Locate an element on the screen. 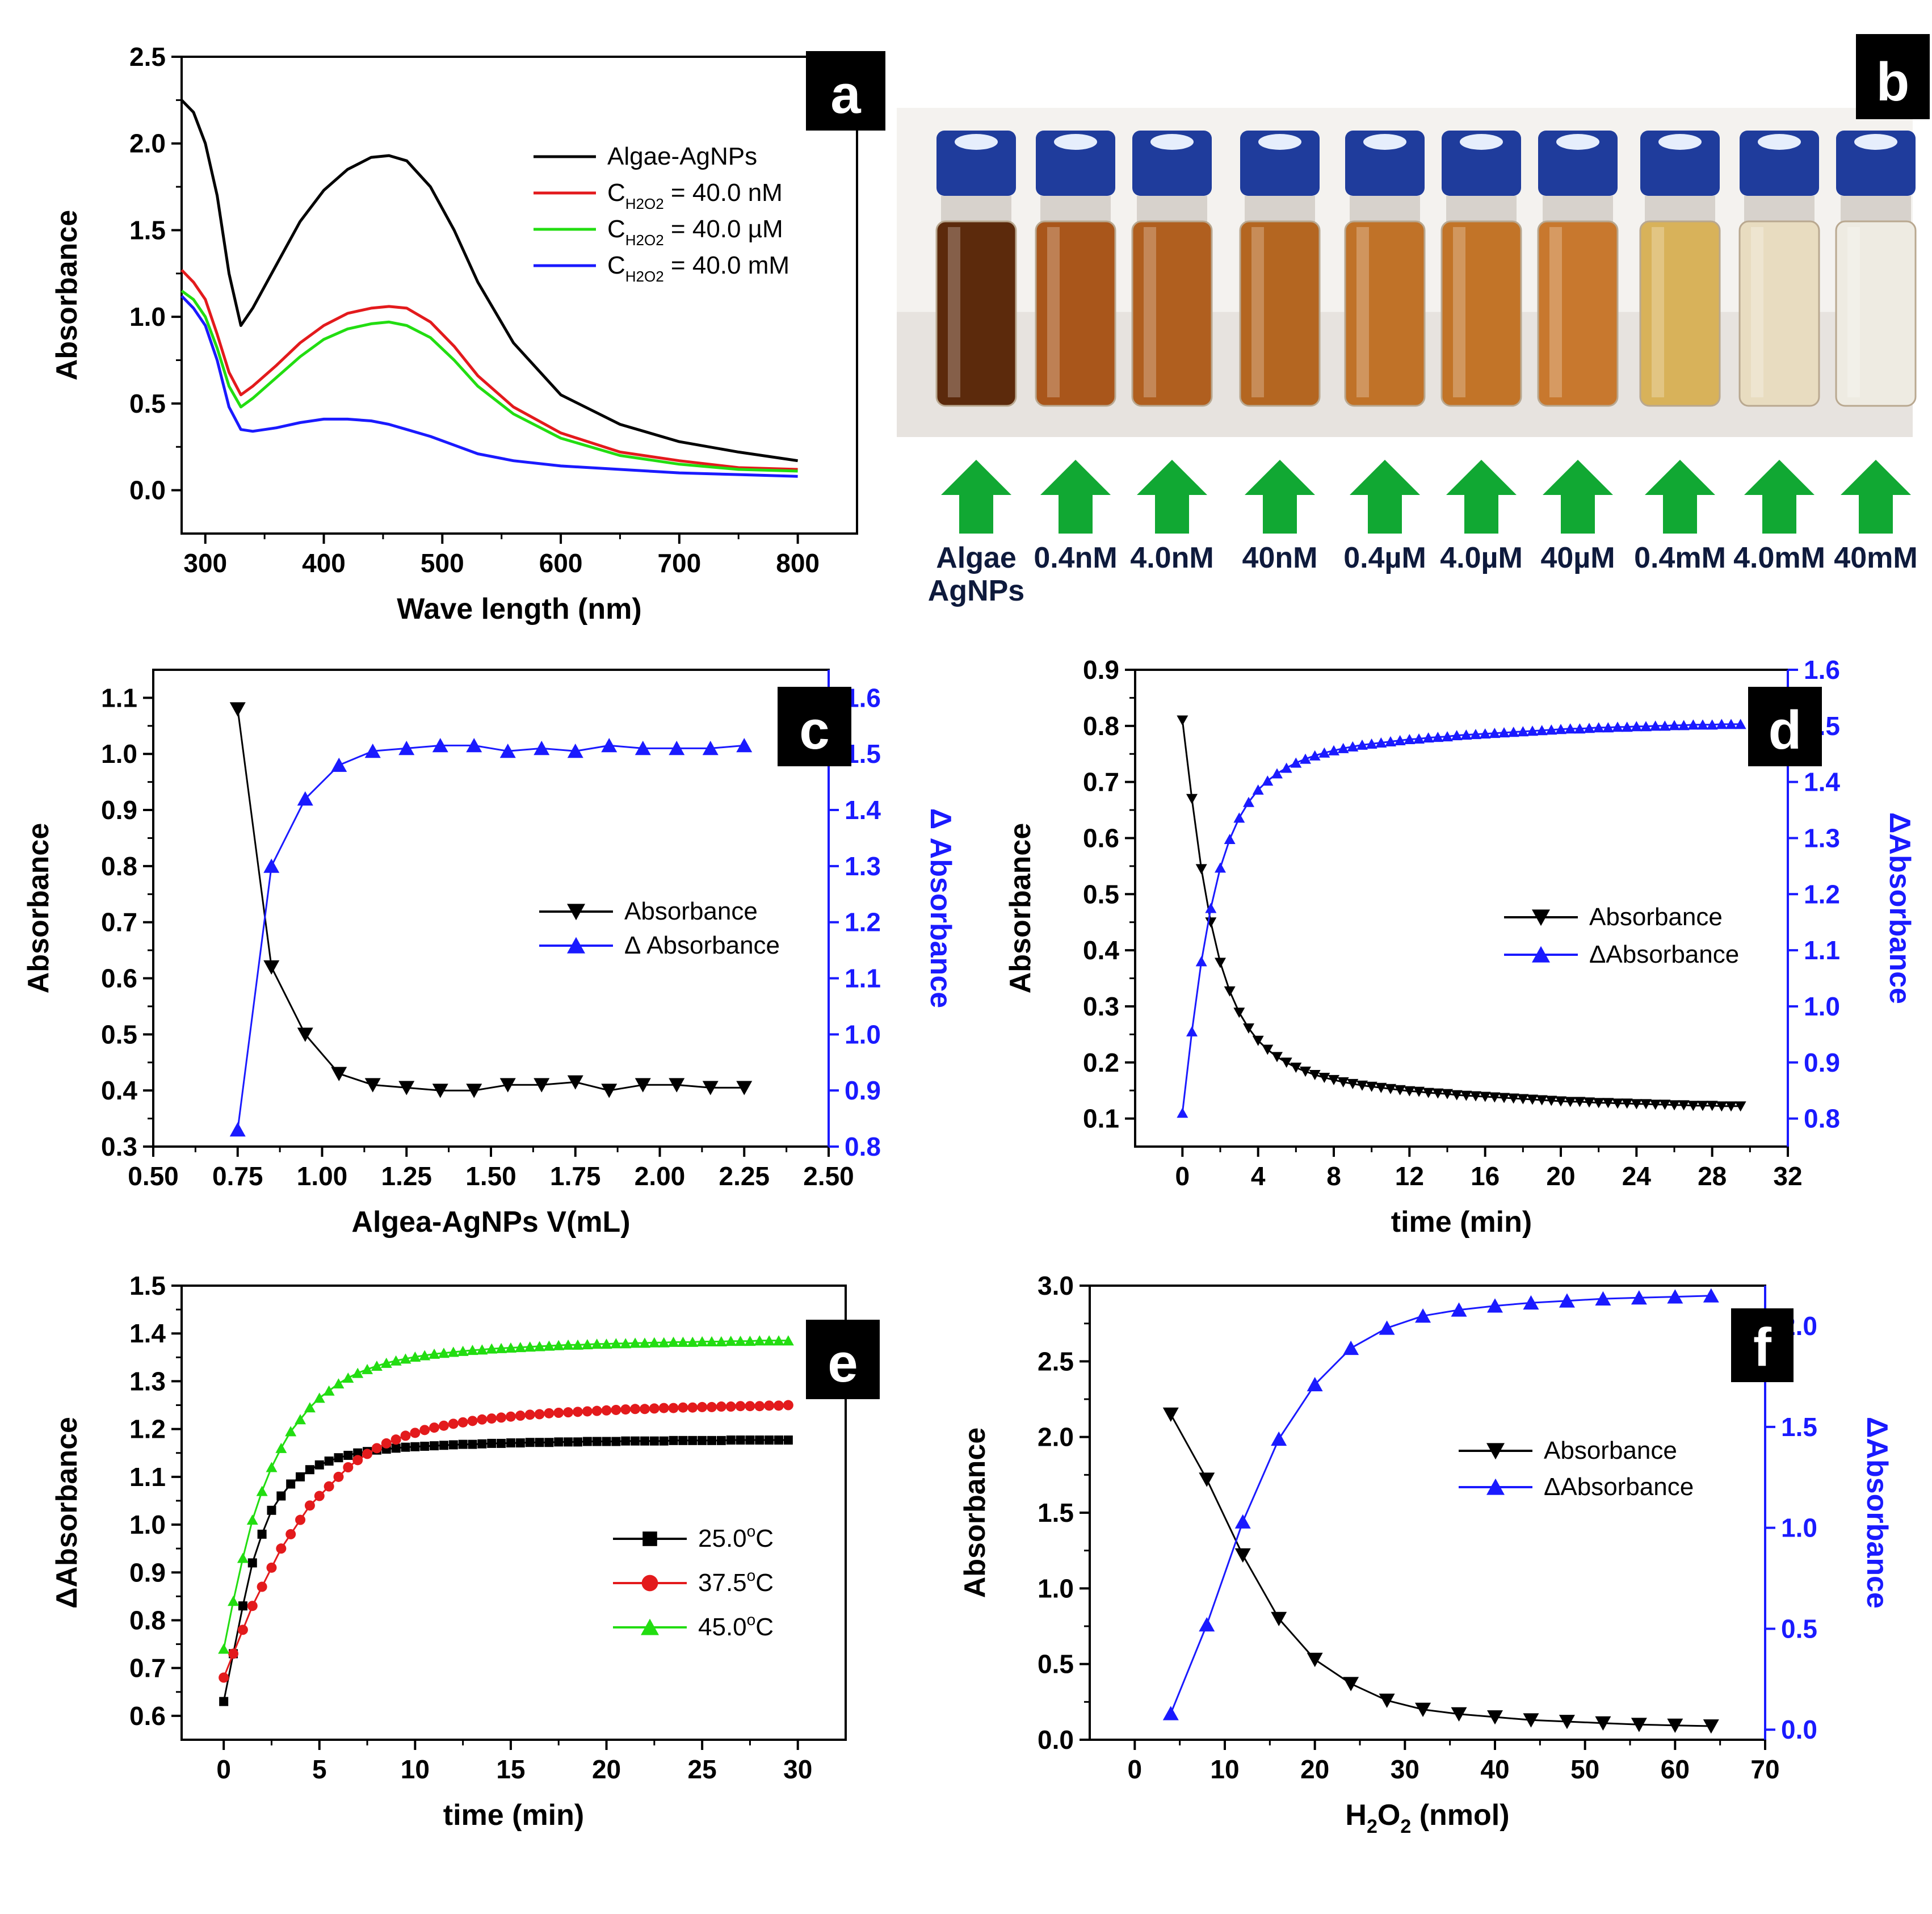  panel-d-ytick-label: 0.7 is located at coordinates (1101, 782).